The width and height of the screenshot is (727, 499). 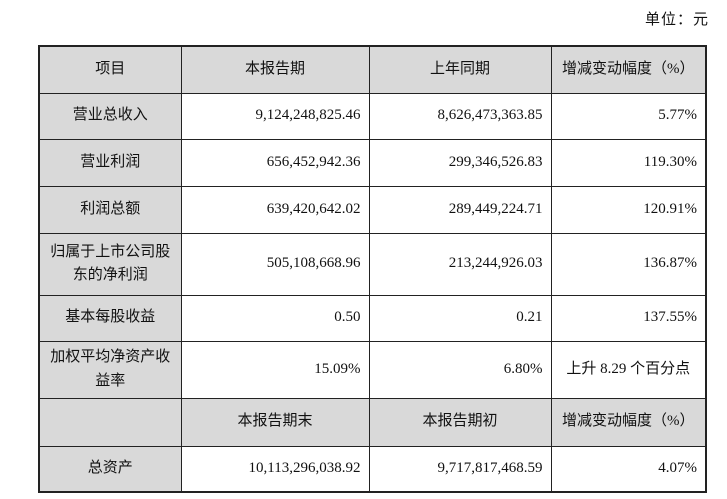 What do you see at coordinates (628, 162) in the screenshot?
I see `change-value-cell: 119.30%` at bounding box center [628, 162].